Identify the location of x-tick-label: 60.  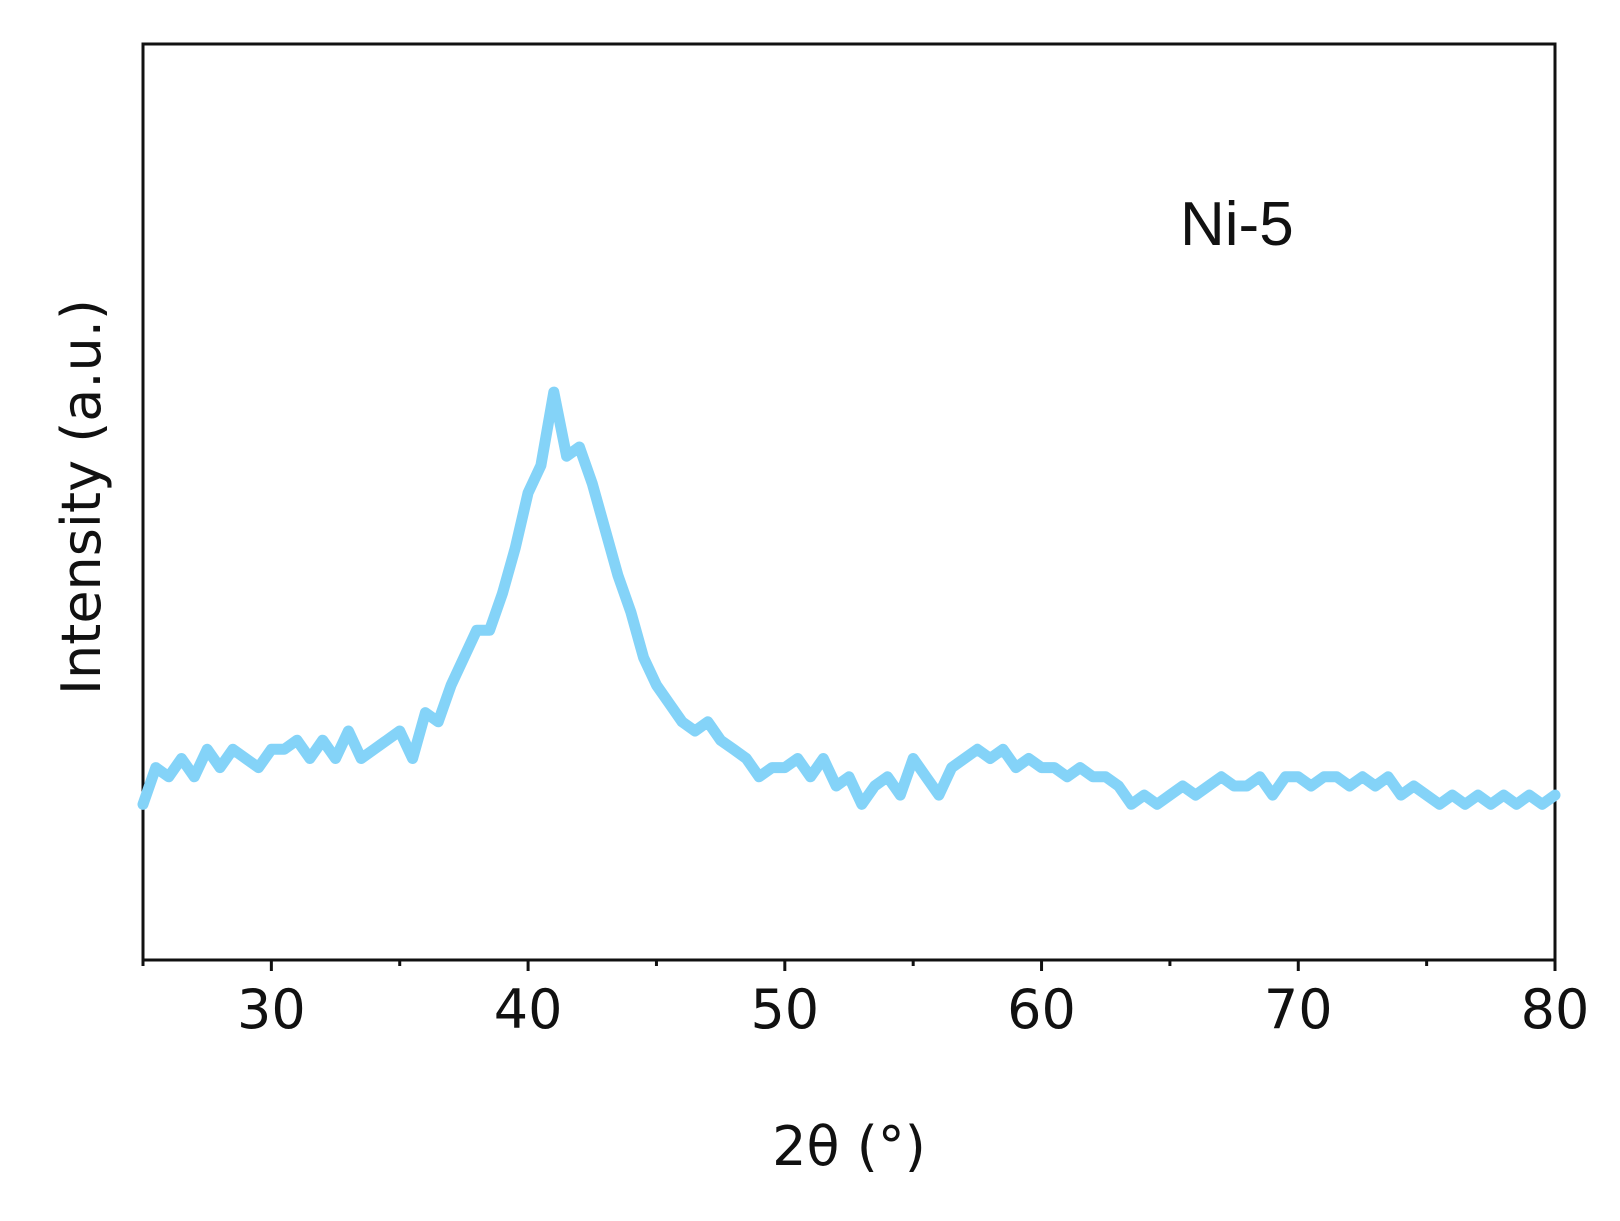
(1041, 1009).